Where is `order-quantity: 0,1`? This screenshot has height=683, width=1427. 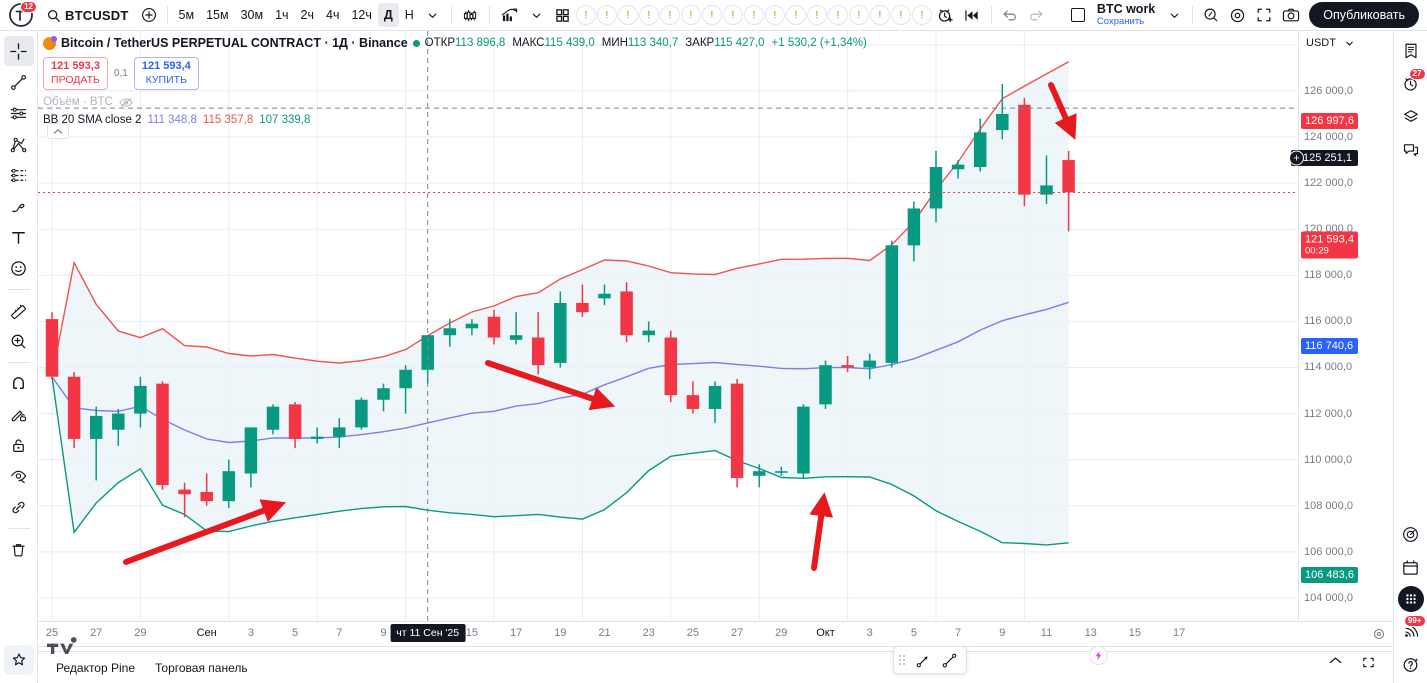 order-quantity: 0,1 is located at coordinates (120, 73).